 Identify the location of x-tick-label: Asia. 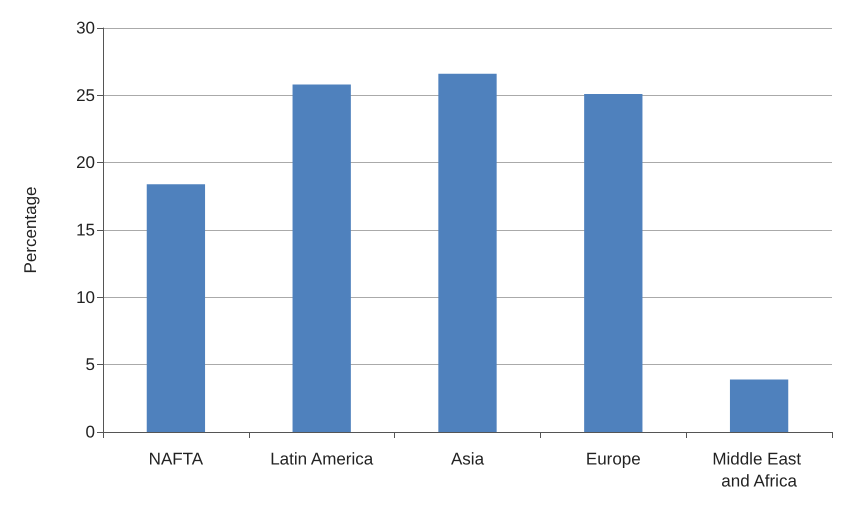
(467, 459).